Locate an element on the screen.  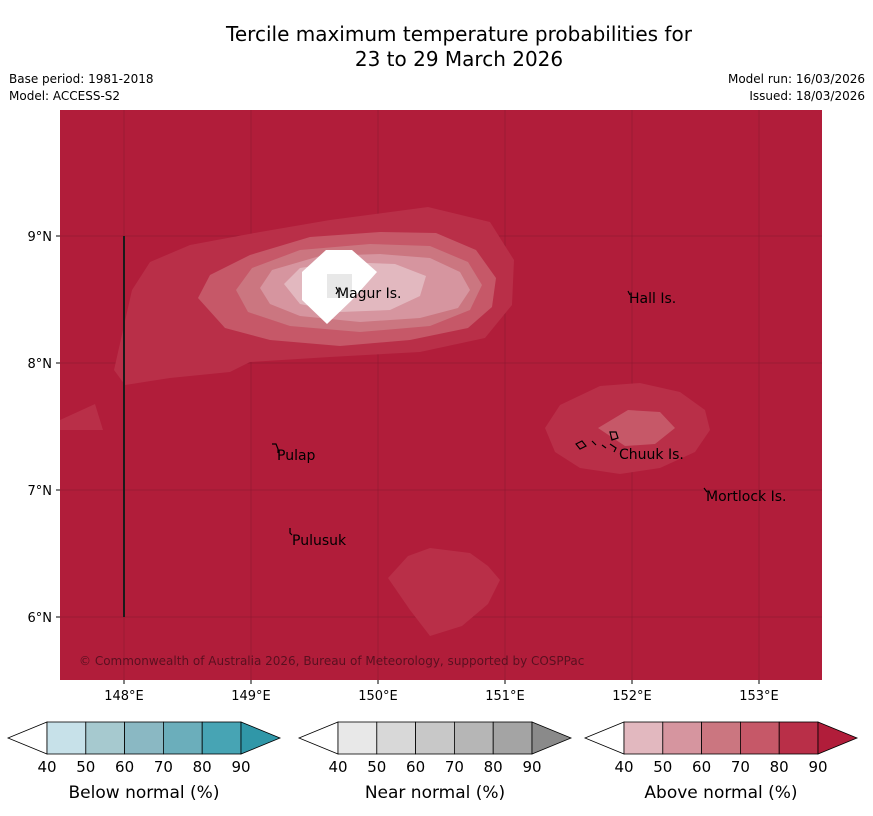
place-label: Mortlock Is. is located at coordinates (746, 497).